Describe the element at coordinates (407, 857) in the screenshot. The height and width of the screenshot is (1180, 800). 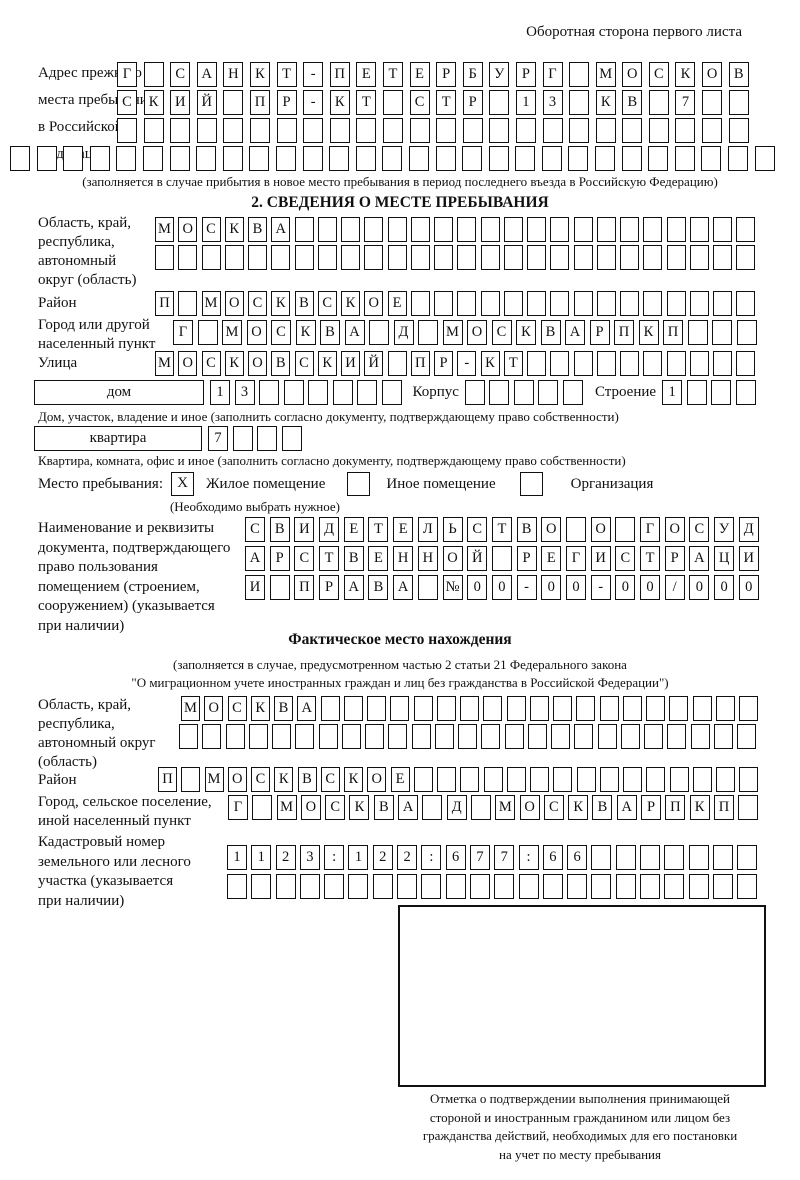
I see `char-cell: 2` at that location.